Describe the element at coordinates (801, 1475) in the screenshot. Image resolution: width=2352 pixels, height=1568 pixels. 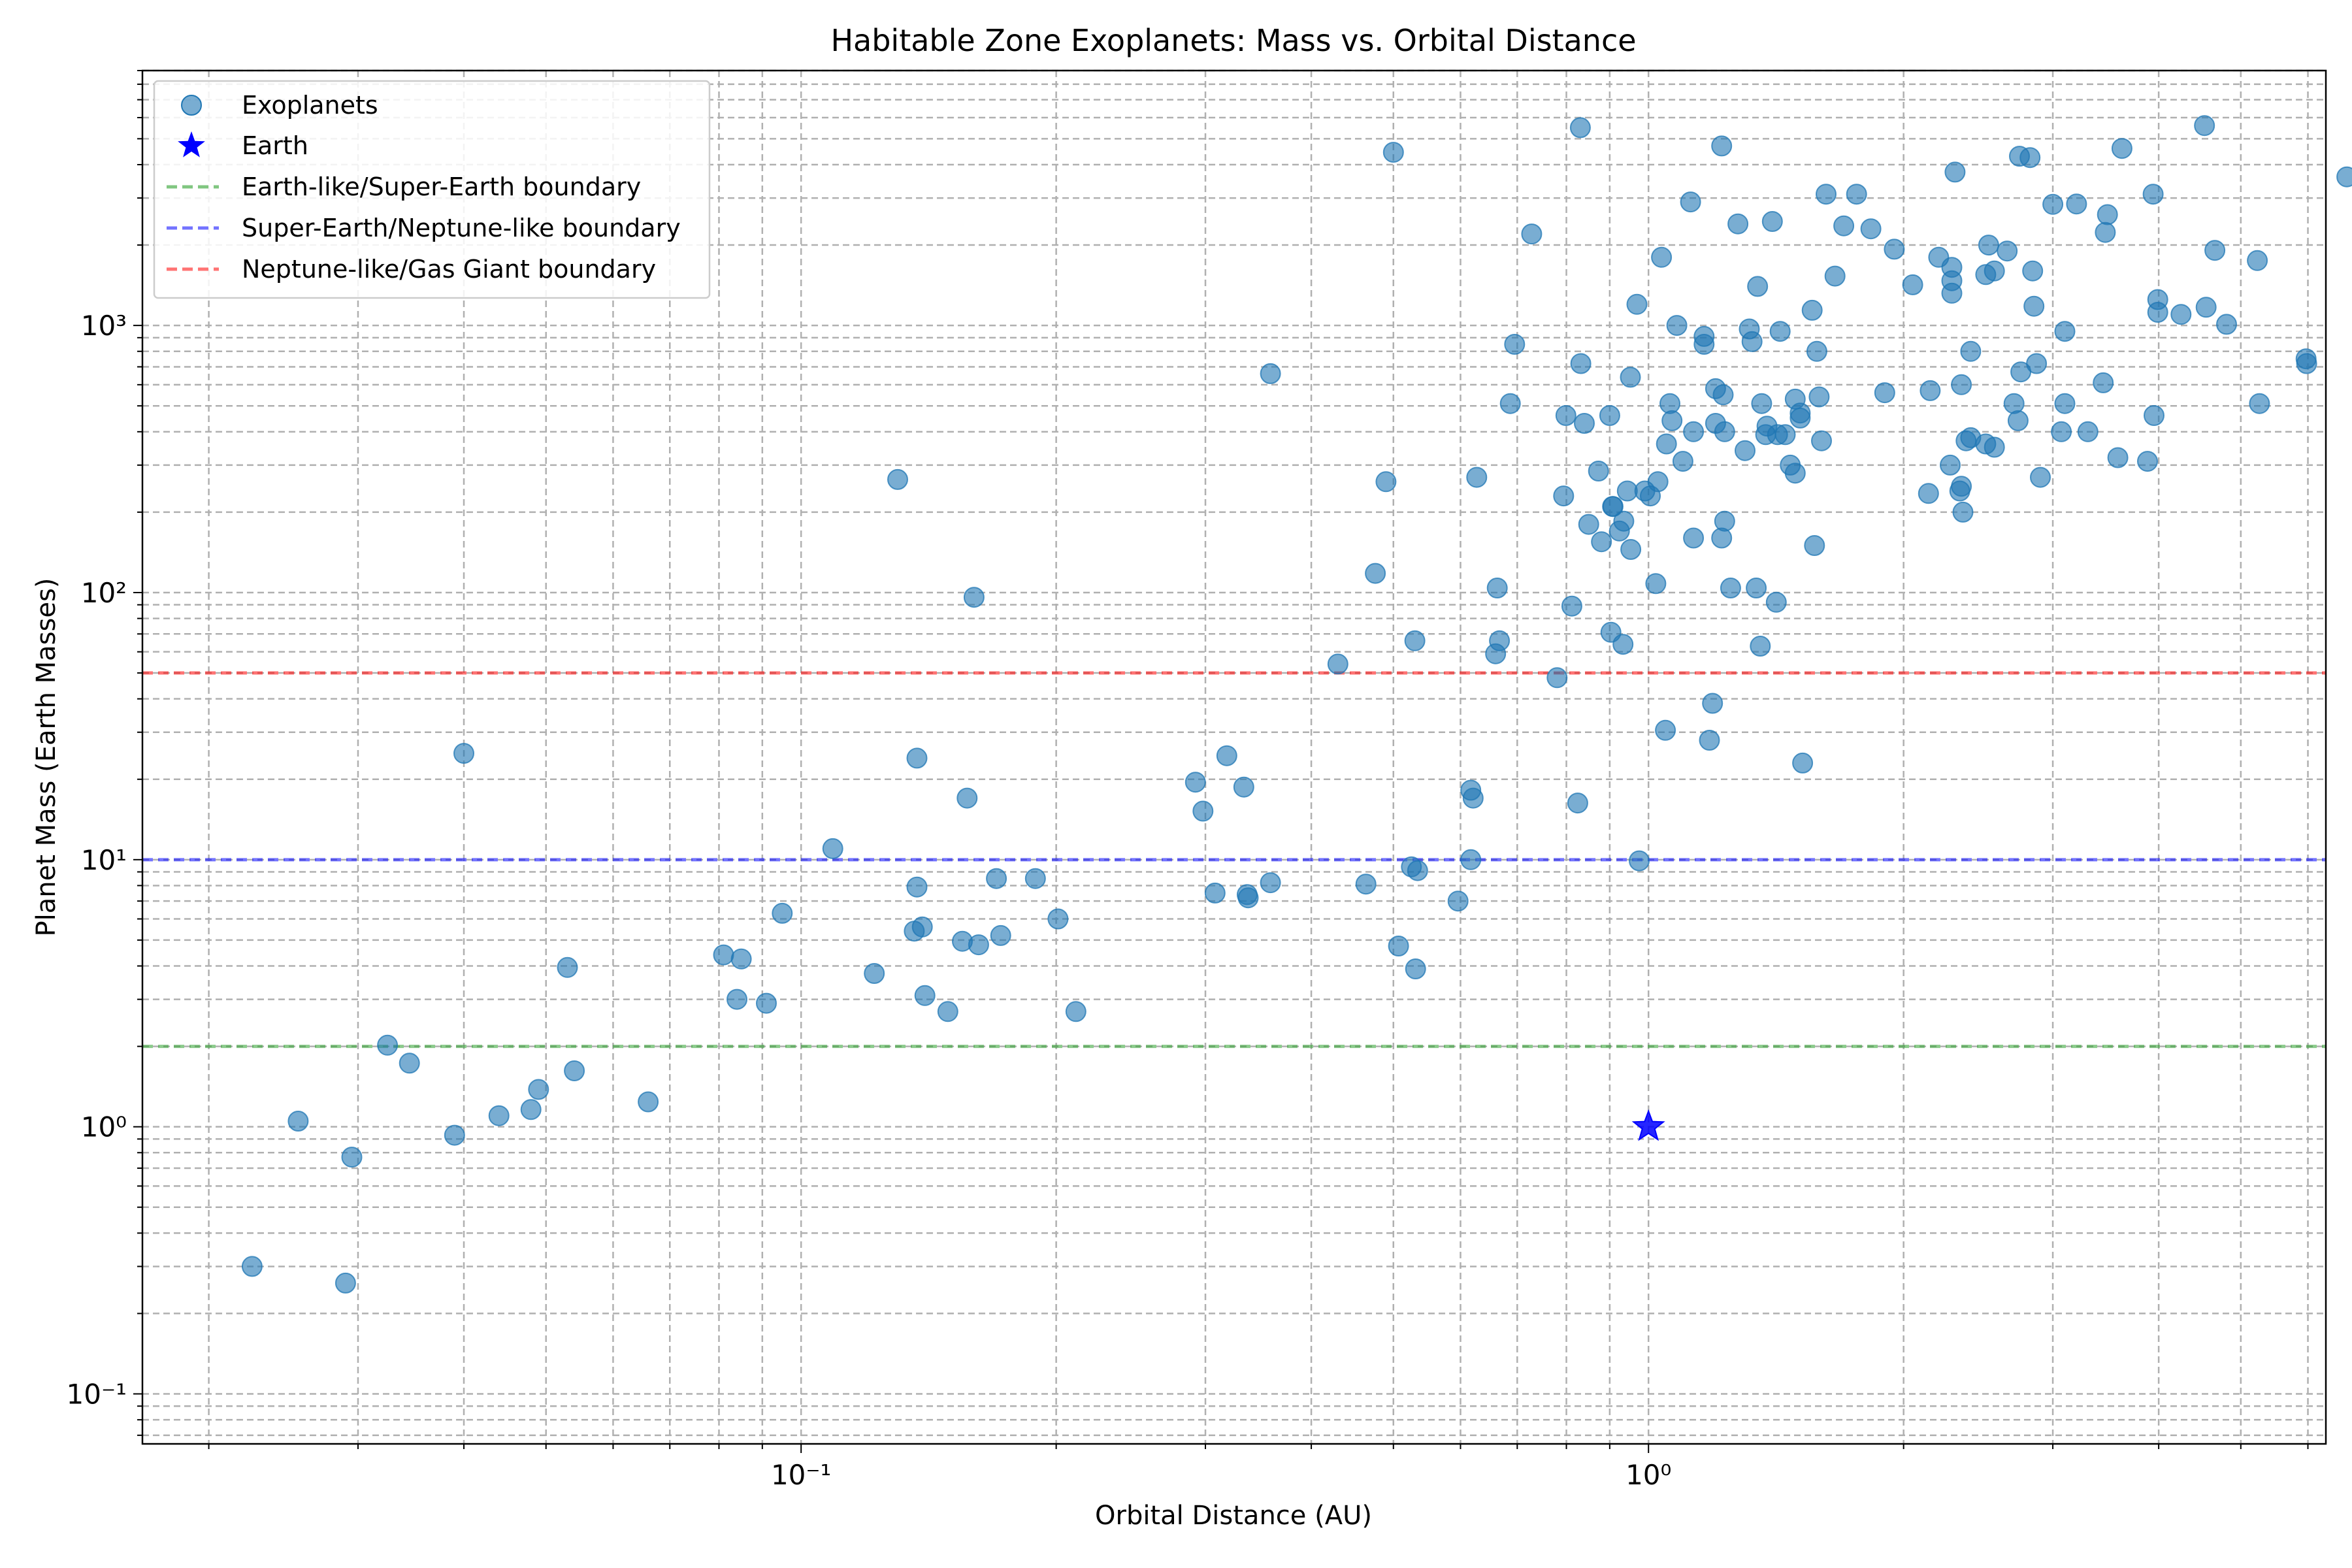
I see `x-tick-label: 10⁻¹` at that location.